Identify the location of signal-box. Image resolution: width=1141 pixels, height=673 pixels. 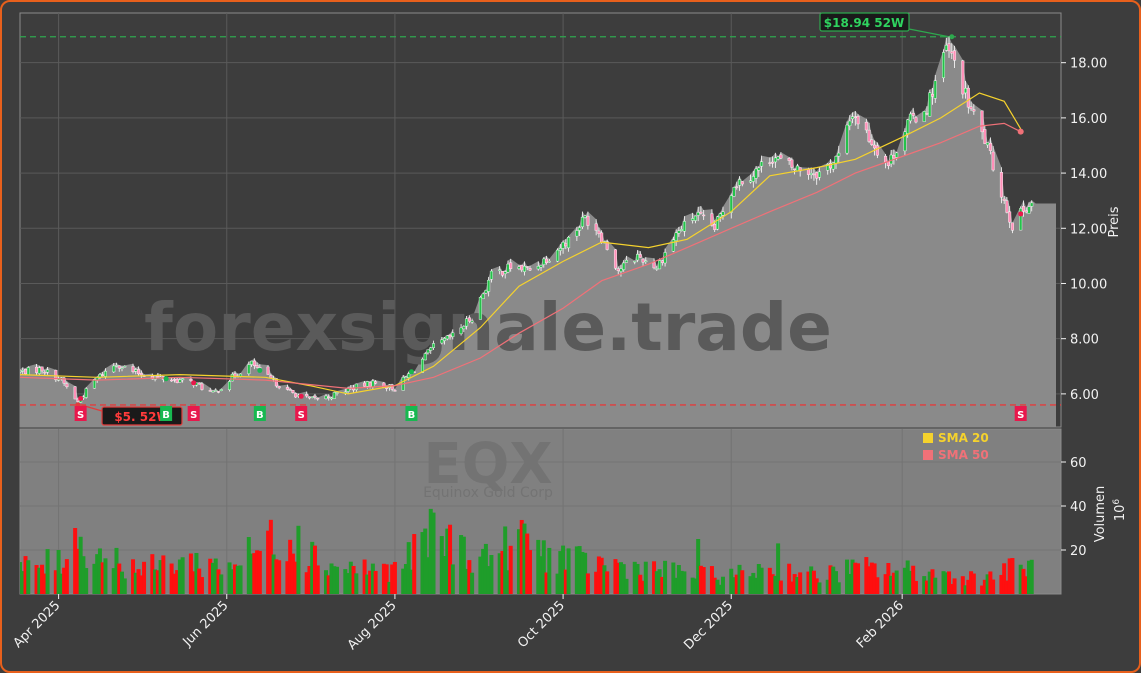
(1020, 413).